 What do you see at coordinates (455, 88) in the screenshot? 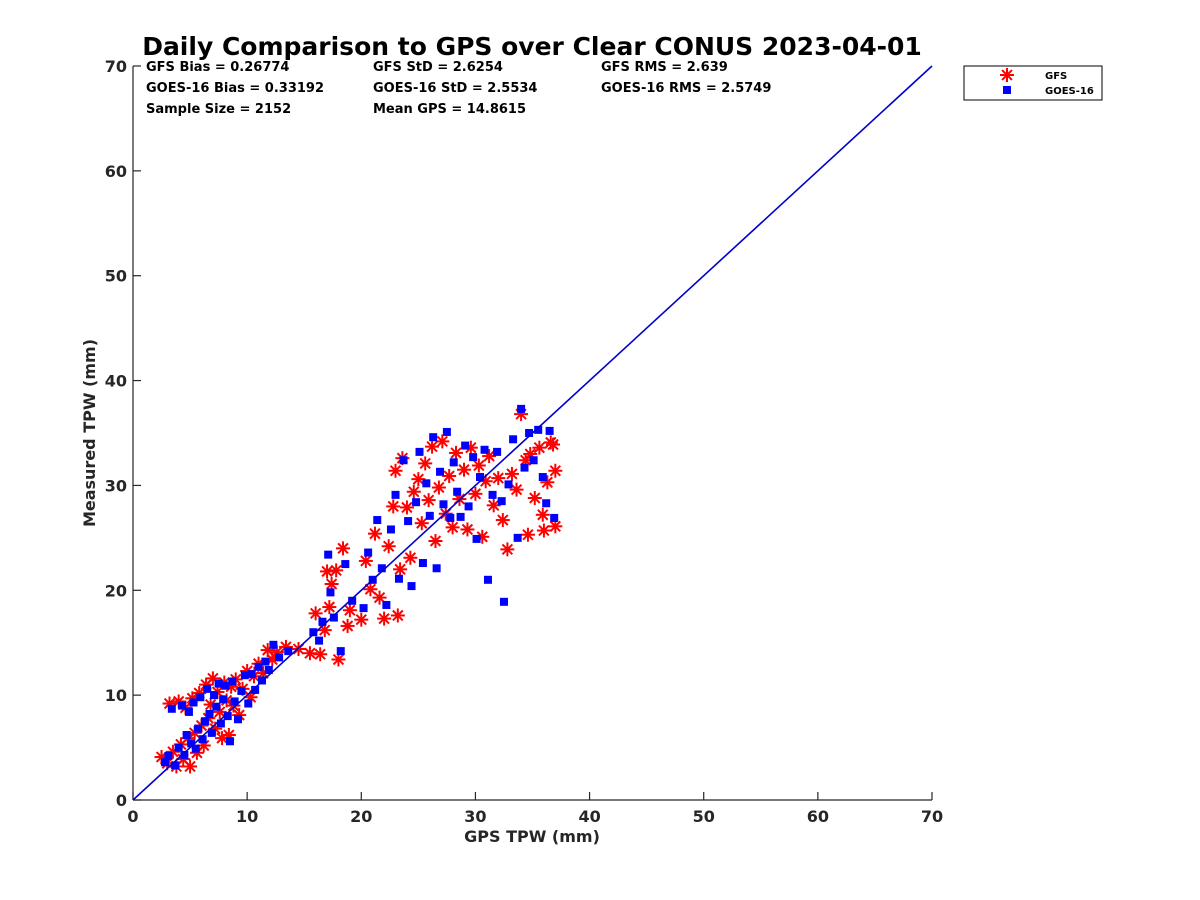
I see `stat-goes-std: GOES-16 StD = 2.5534` at bounding box center [455, 88].